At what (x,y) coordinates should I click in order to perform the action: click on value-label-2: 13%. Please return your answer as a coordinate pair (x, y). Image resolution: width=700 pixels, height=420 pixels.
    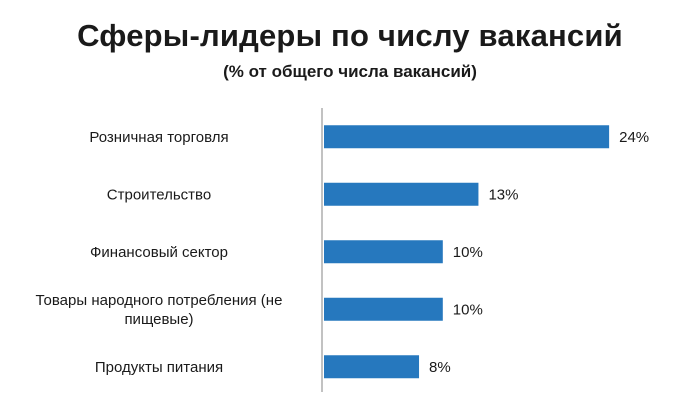
    Looking at the image, I should click on (503, 194).